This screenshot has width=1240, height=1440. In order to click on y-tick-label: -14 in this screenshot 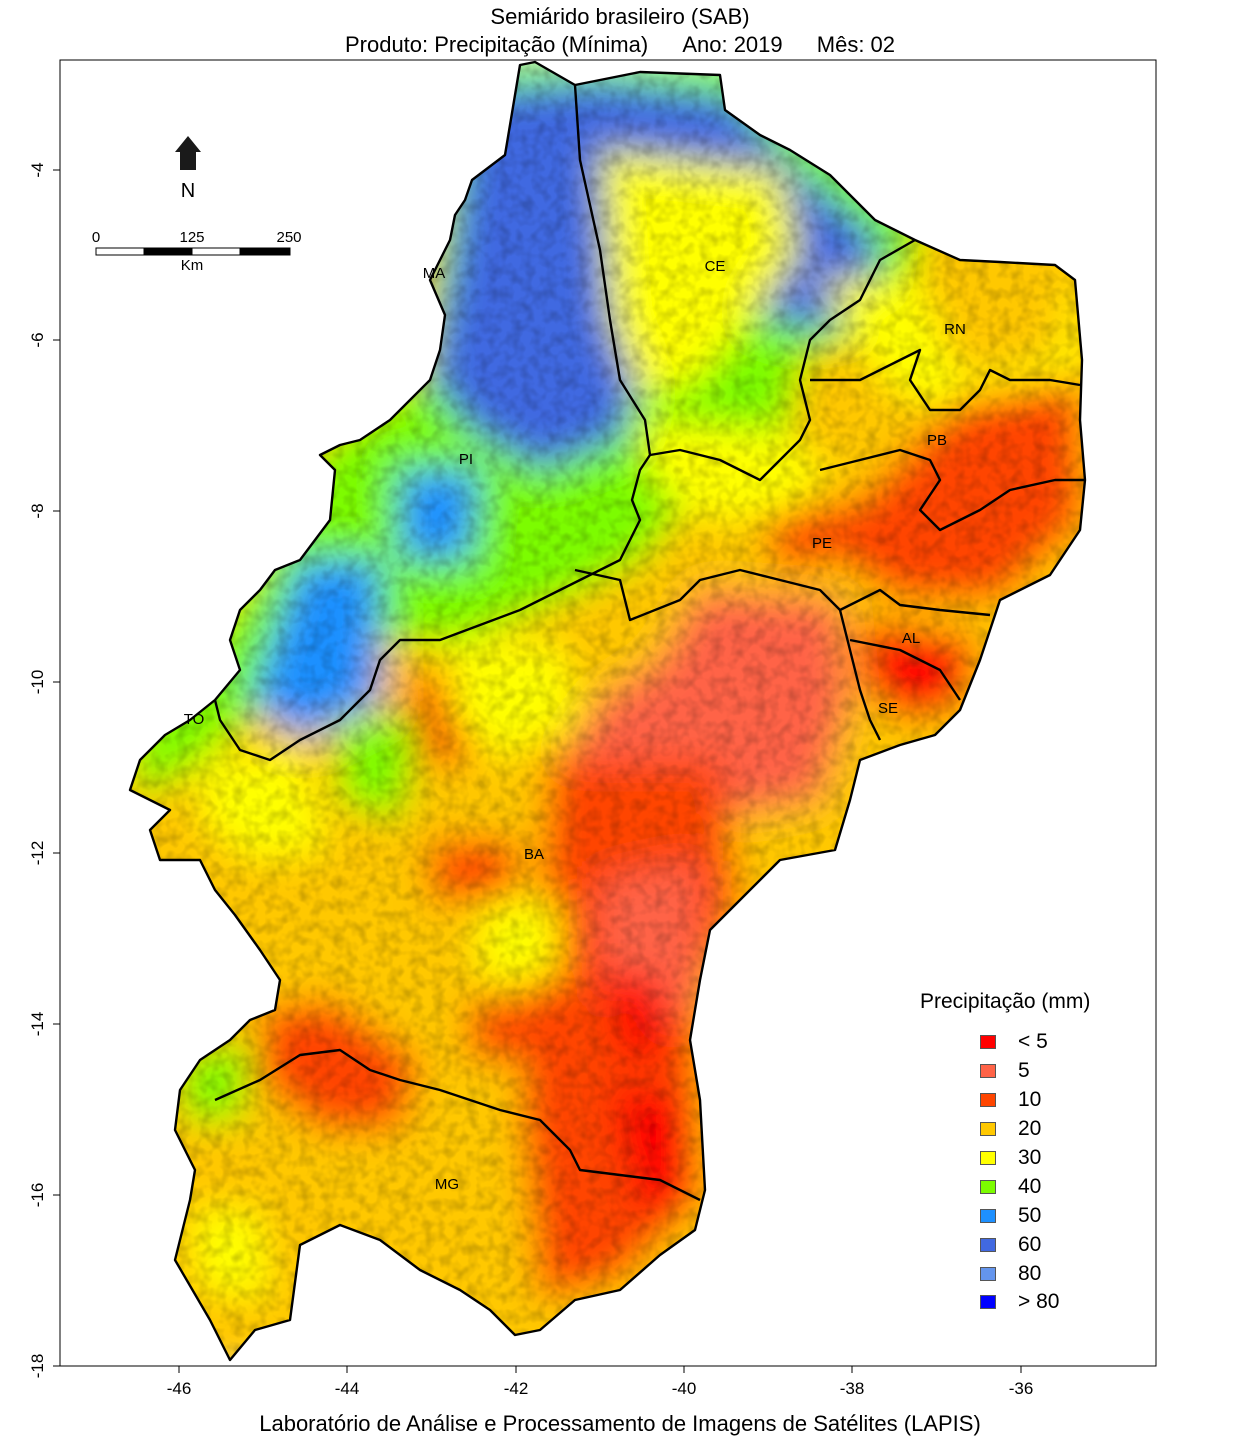, I will do `click(37, 1024)`.